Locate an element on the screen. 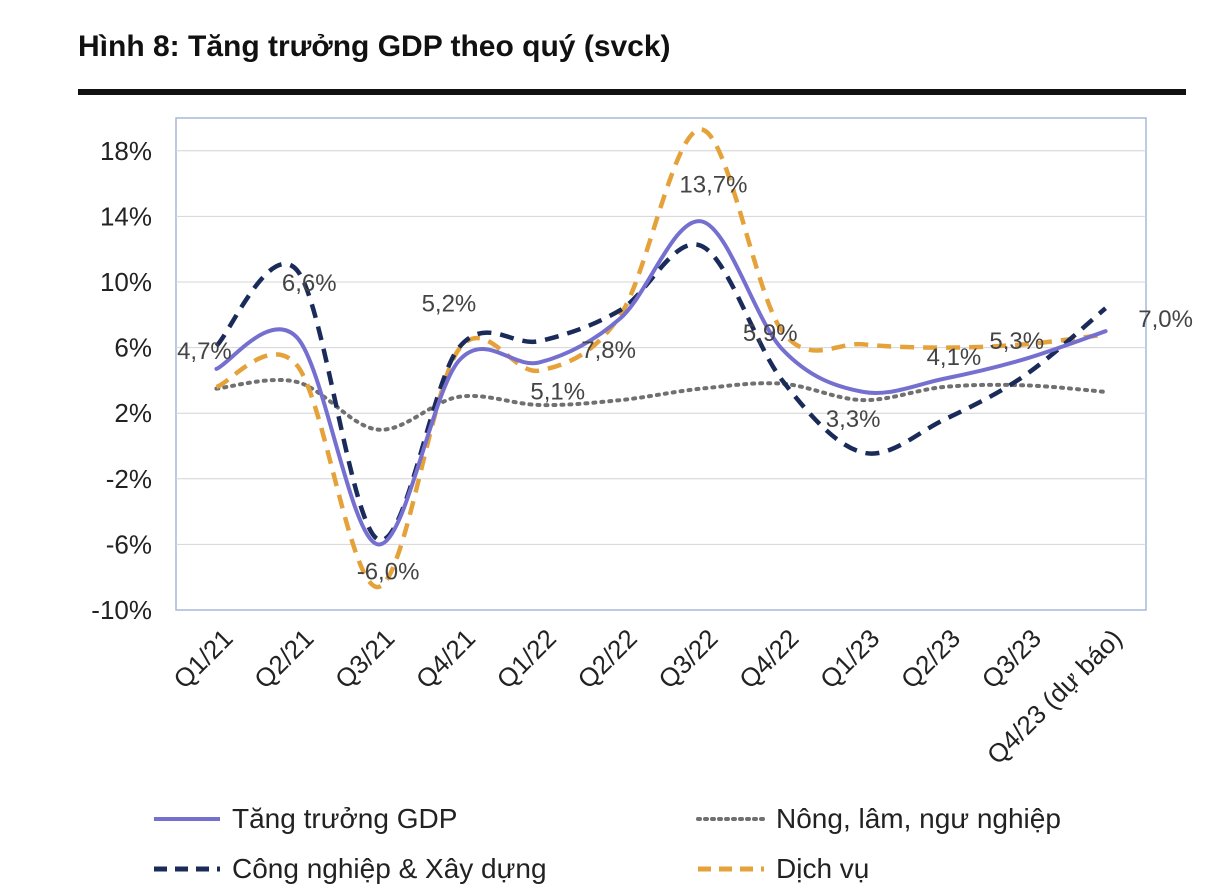  x-tick-label: Q1/23 is located at coordinates (849, 658).